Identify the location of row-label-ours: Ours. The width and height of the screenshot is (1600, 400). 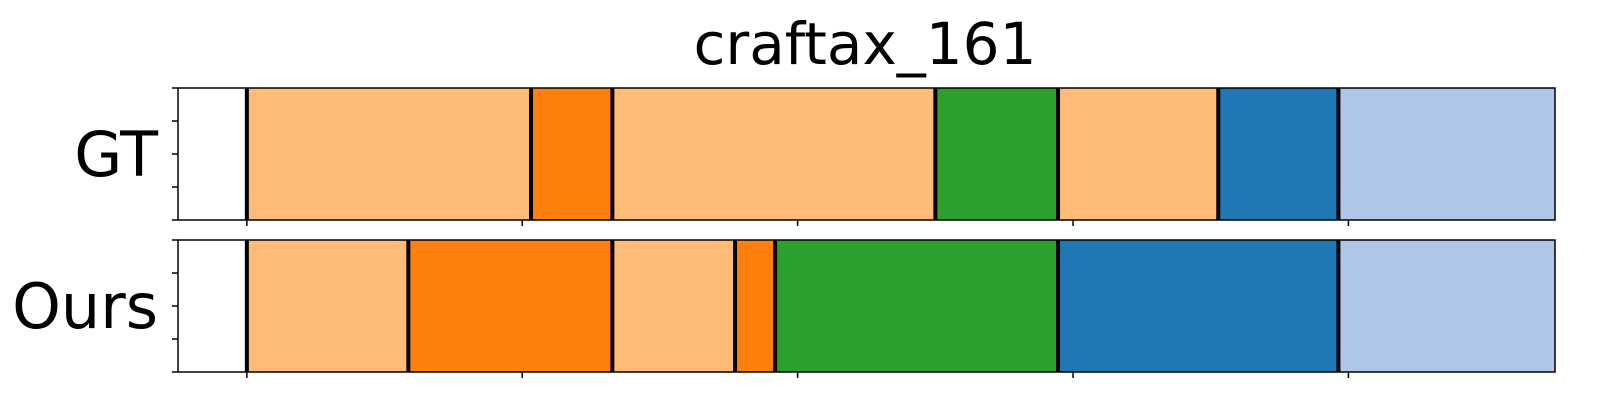
(85, 306).